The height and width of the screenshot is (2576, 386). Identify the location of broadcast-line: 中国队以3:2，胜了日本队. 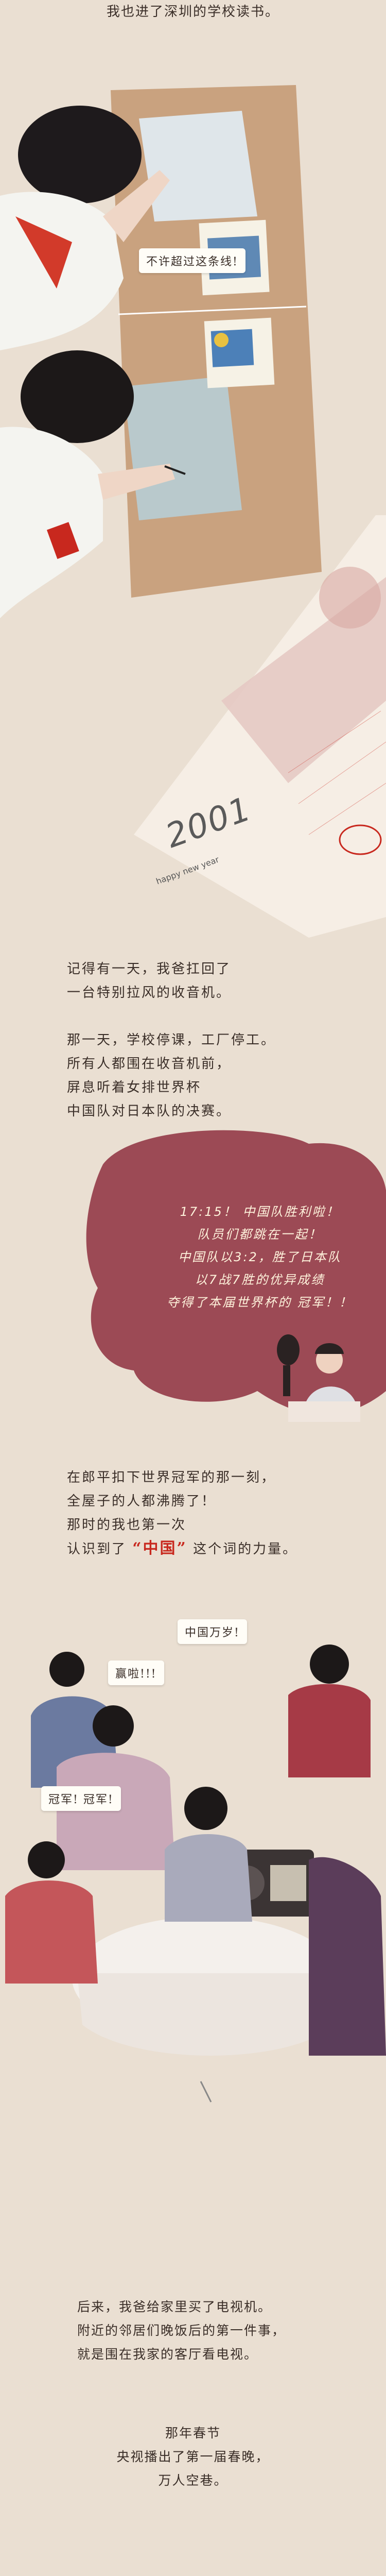
(260, 1257).